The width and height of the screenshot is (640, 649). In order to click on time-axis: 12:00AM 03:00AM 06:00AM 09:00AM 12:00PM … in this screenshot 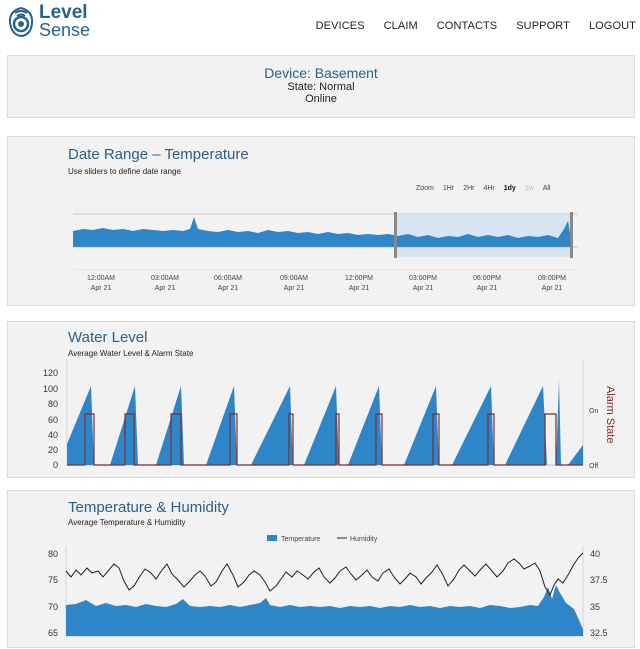, I will do `click(326, 283)`.